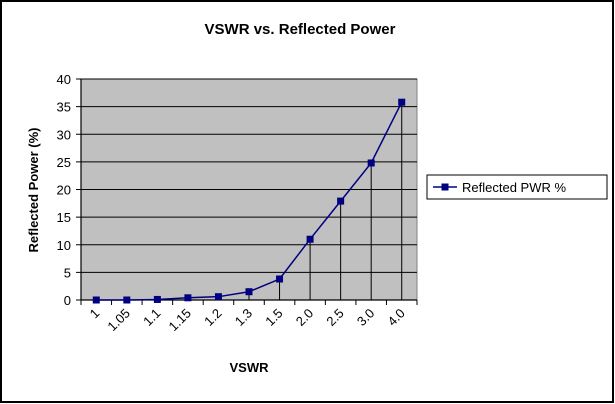 The height and width of the screenshot is (404, 615). I want to click on legend-series-label: Reflected PWR %, so click(514, 187).